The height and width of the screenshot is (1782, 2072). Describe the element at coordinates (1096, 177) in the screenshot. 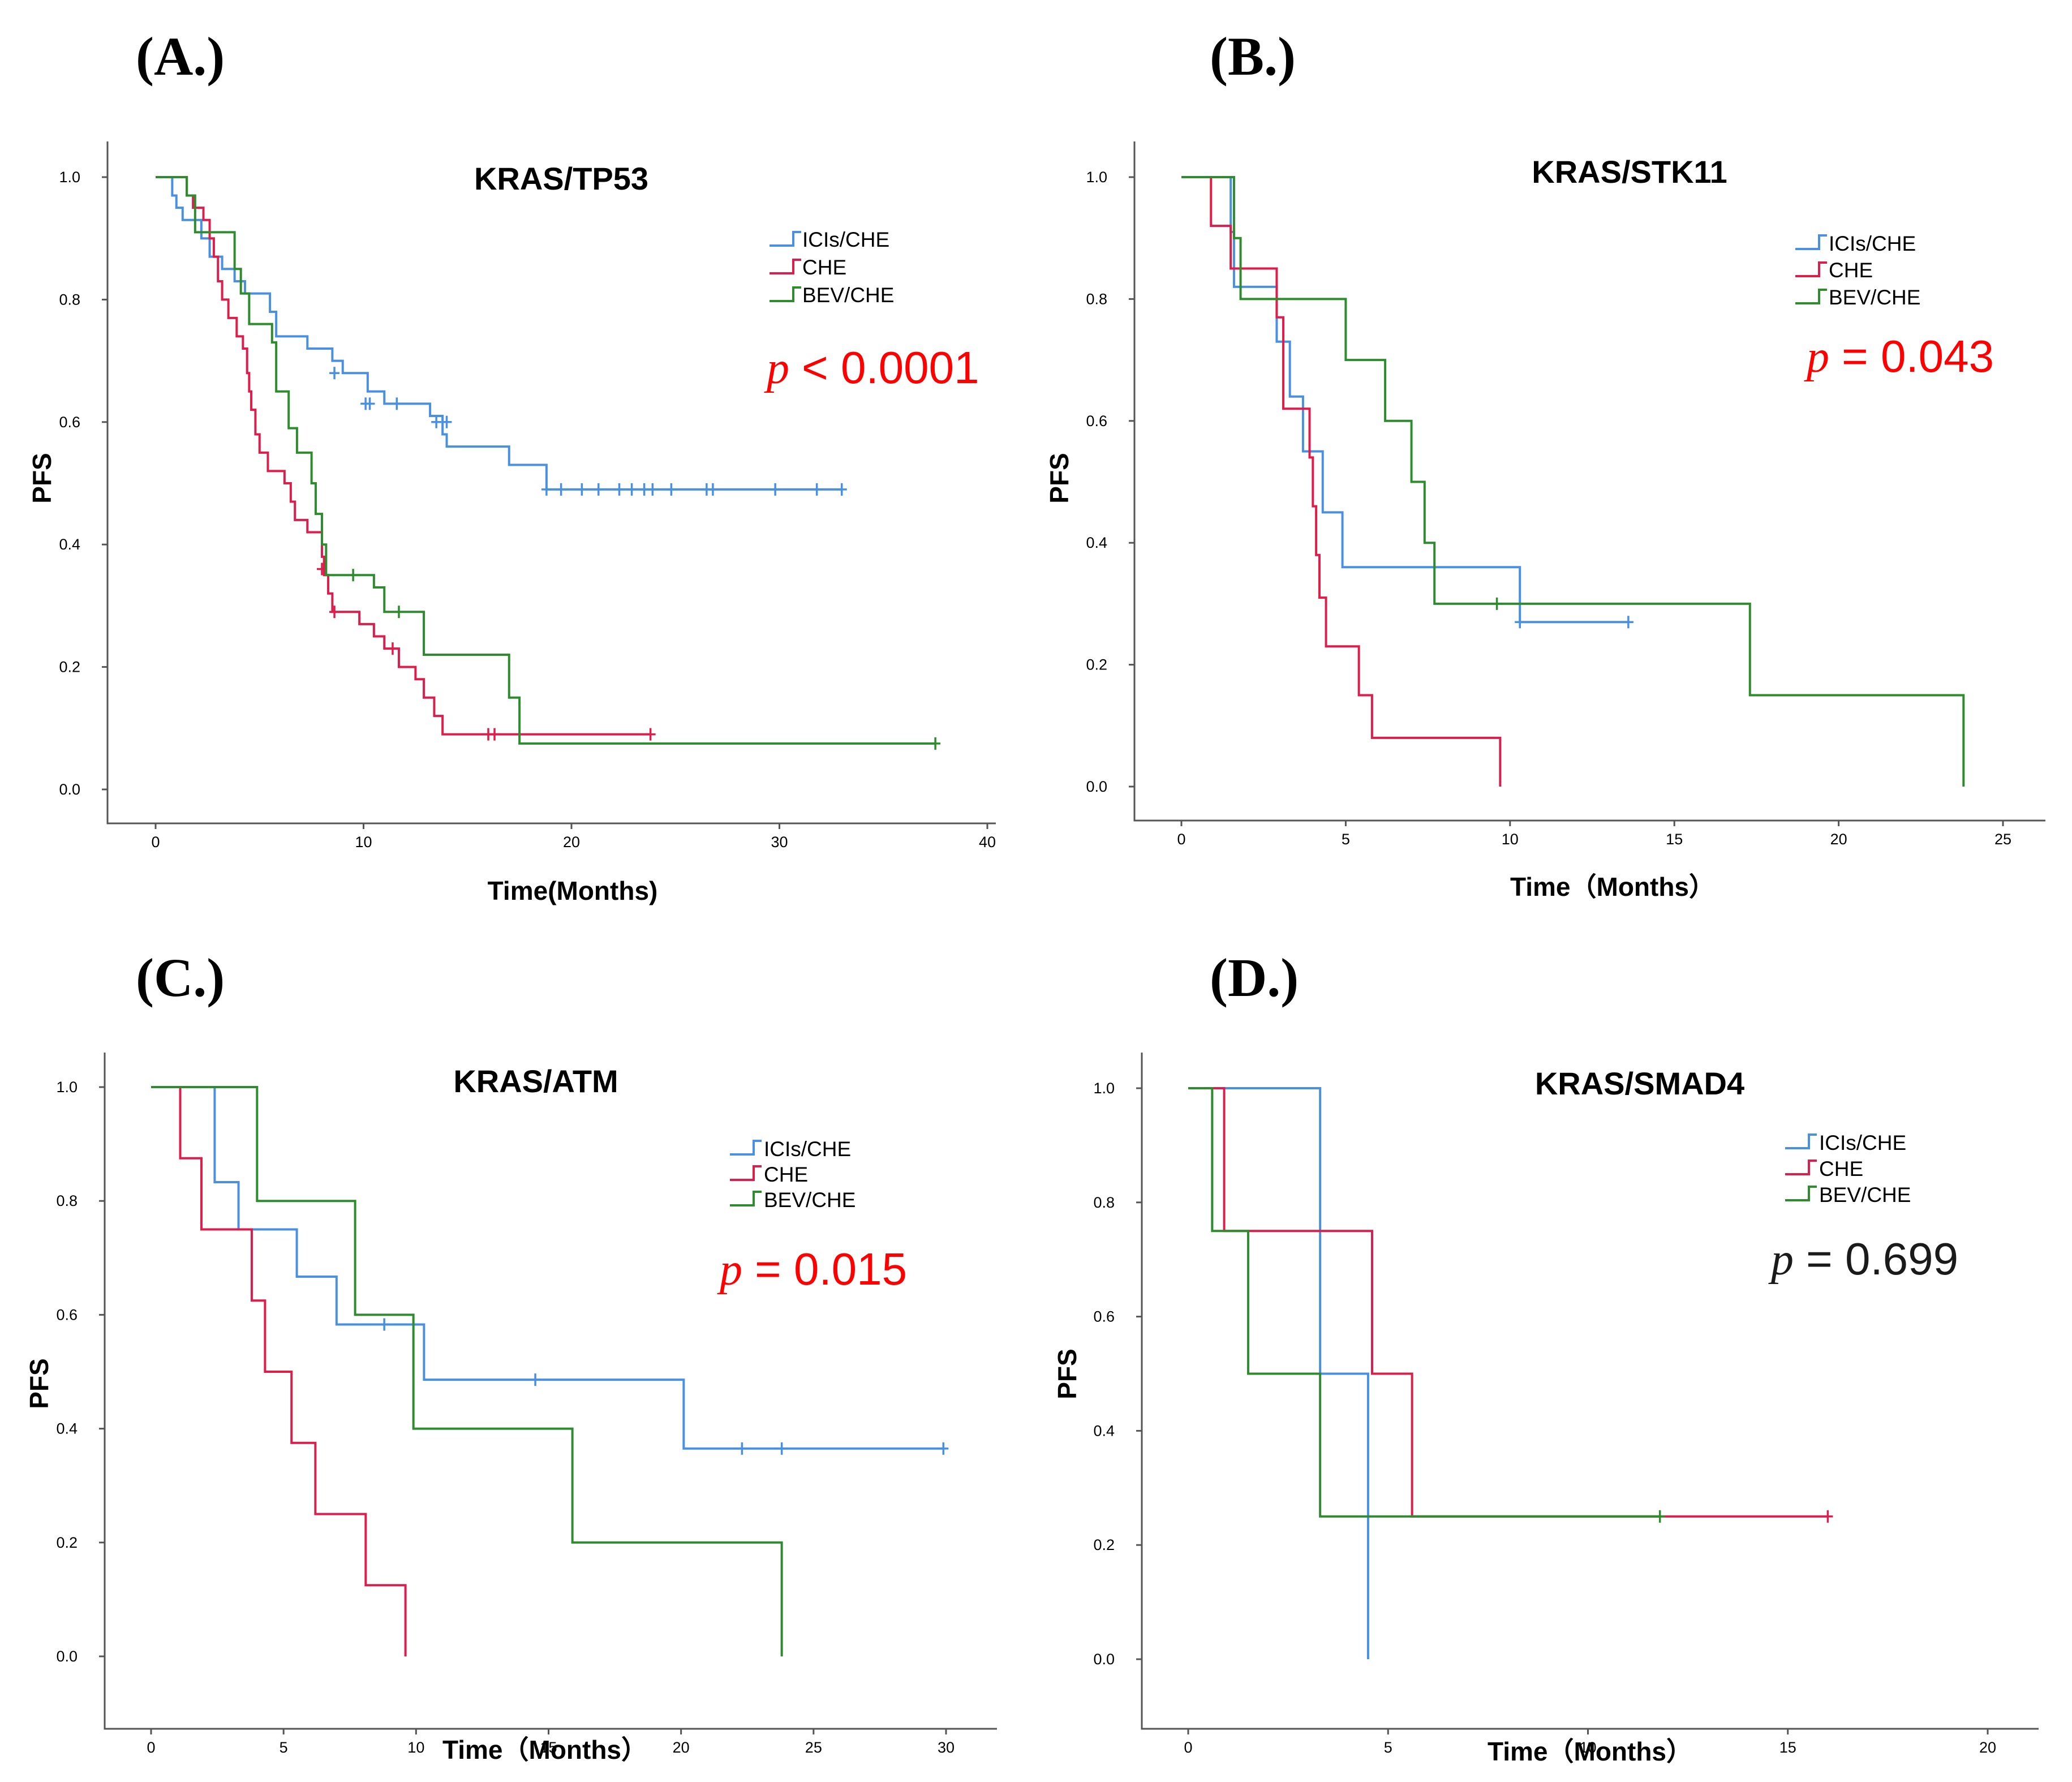

I see `y-tick-label: 1.0` at that location.